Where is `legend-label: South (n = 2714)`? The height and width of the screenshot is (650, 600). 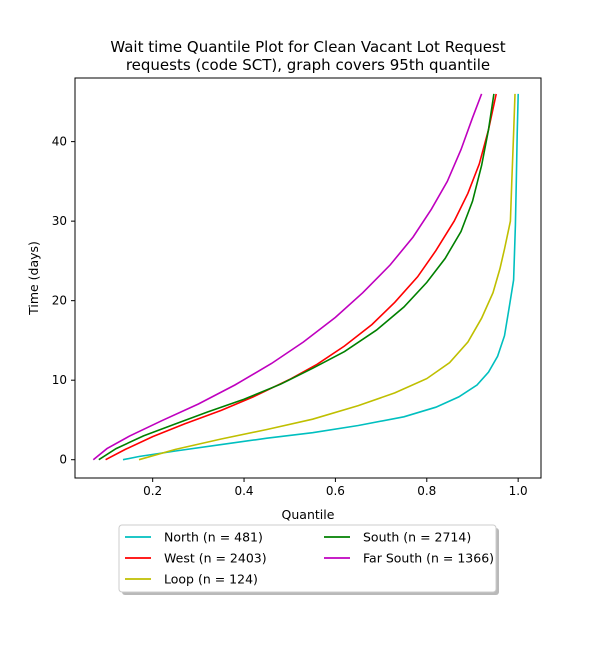 legend-label: South (n = 2714) is located at coordinates (417, 537).